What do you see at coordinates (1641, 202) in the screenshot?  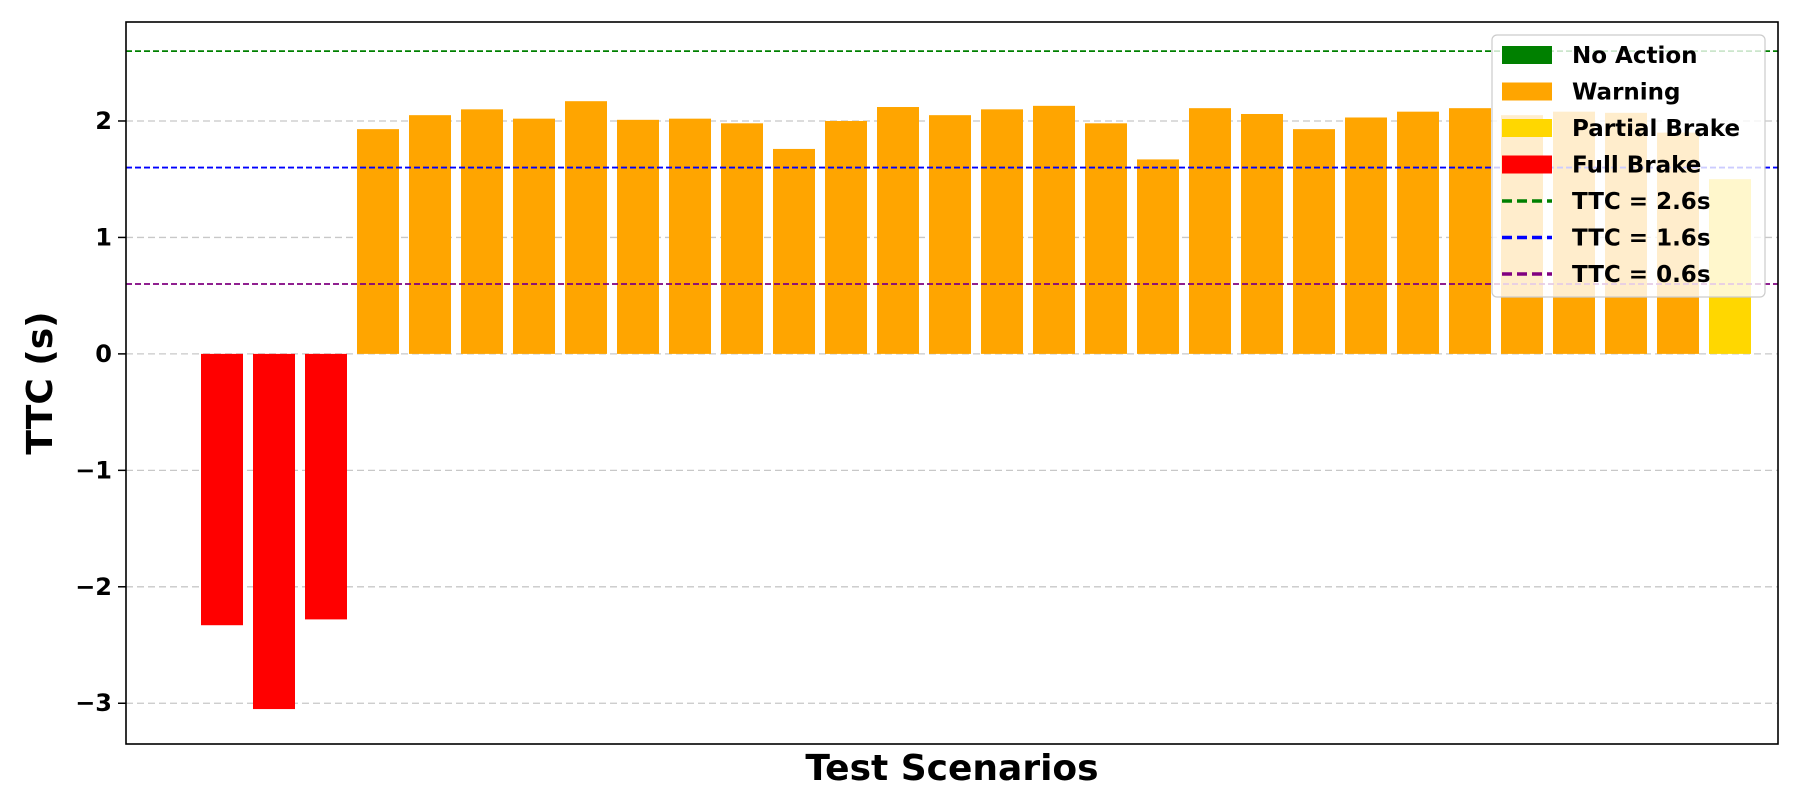 I see `legend-label: TTC = 2.6s` at bounding box center [1641, 202].